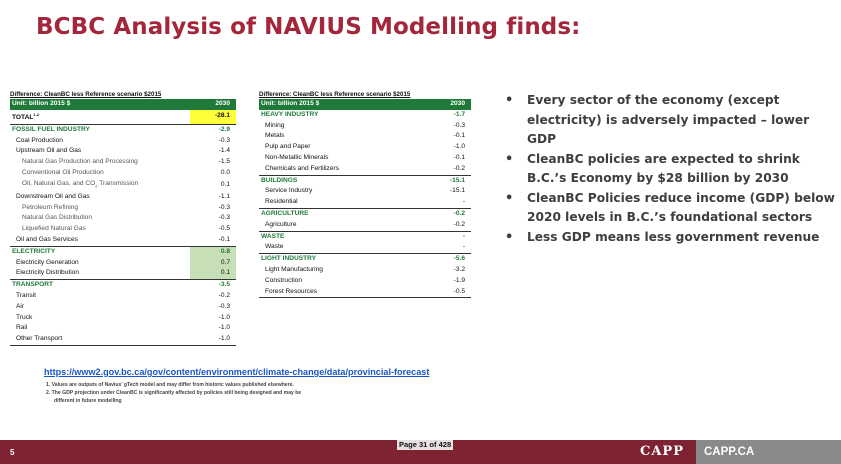 The width and height of the screenshot is (841, 464). Describe the element at coordinates (768, 452) in the screenshot. I see `brand-site-label: CAPP.CA` at that location.